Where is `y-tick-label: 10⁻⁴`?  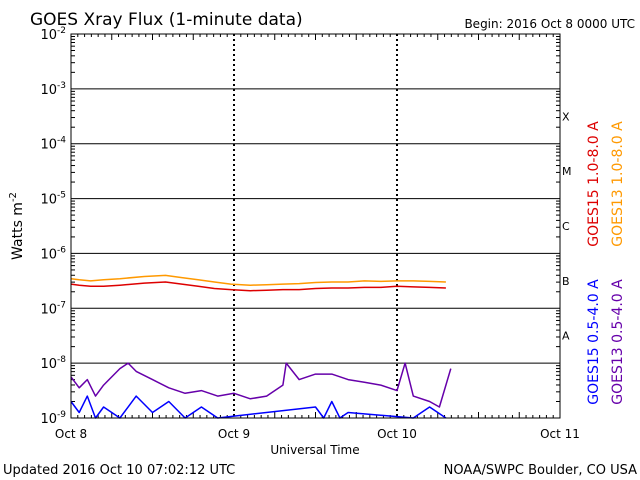
y-tick-label: 10⁻⁴ is located at coordinates (53, 144).